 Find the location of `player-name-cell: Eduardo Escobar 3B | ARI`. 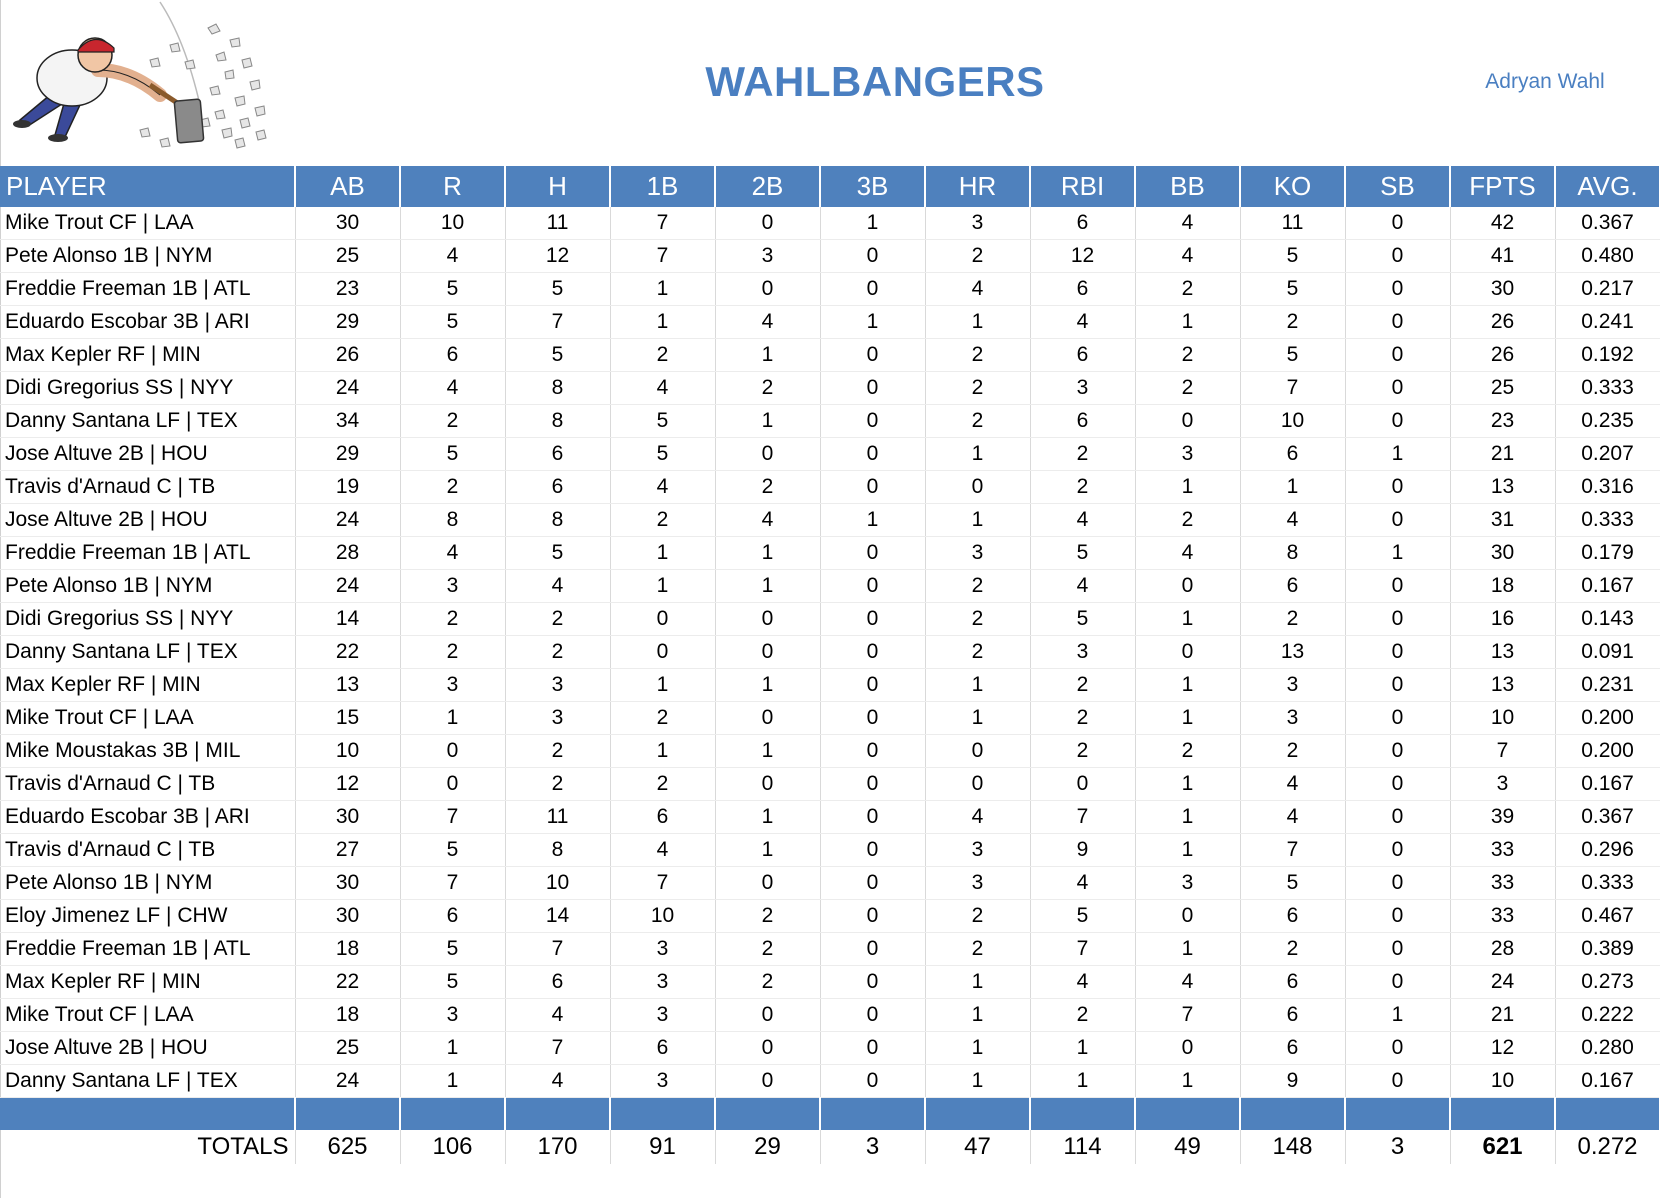

player-name-cell: Eduardo Escobar 3B | ARI is located at coordinates (148, 322).